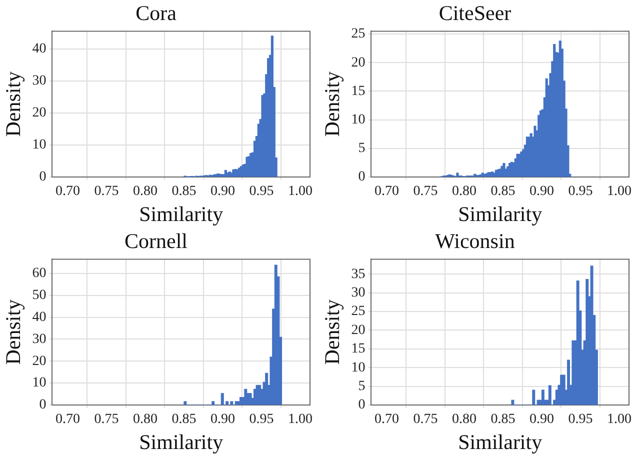 The image size is (637, 456). Describe the element at coordinates (156, 241) in the screenshot. I see `chart-title: Cornell` at that location.